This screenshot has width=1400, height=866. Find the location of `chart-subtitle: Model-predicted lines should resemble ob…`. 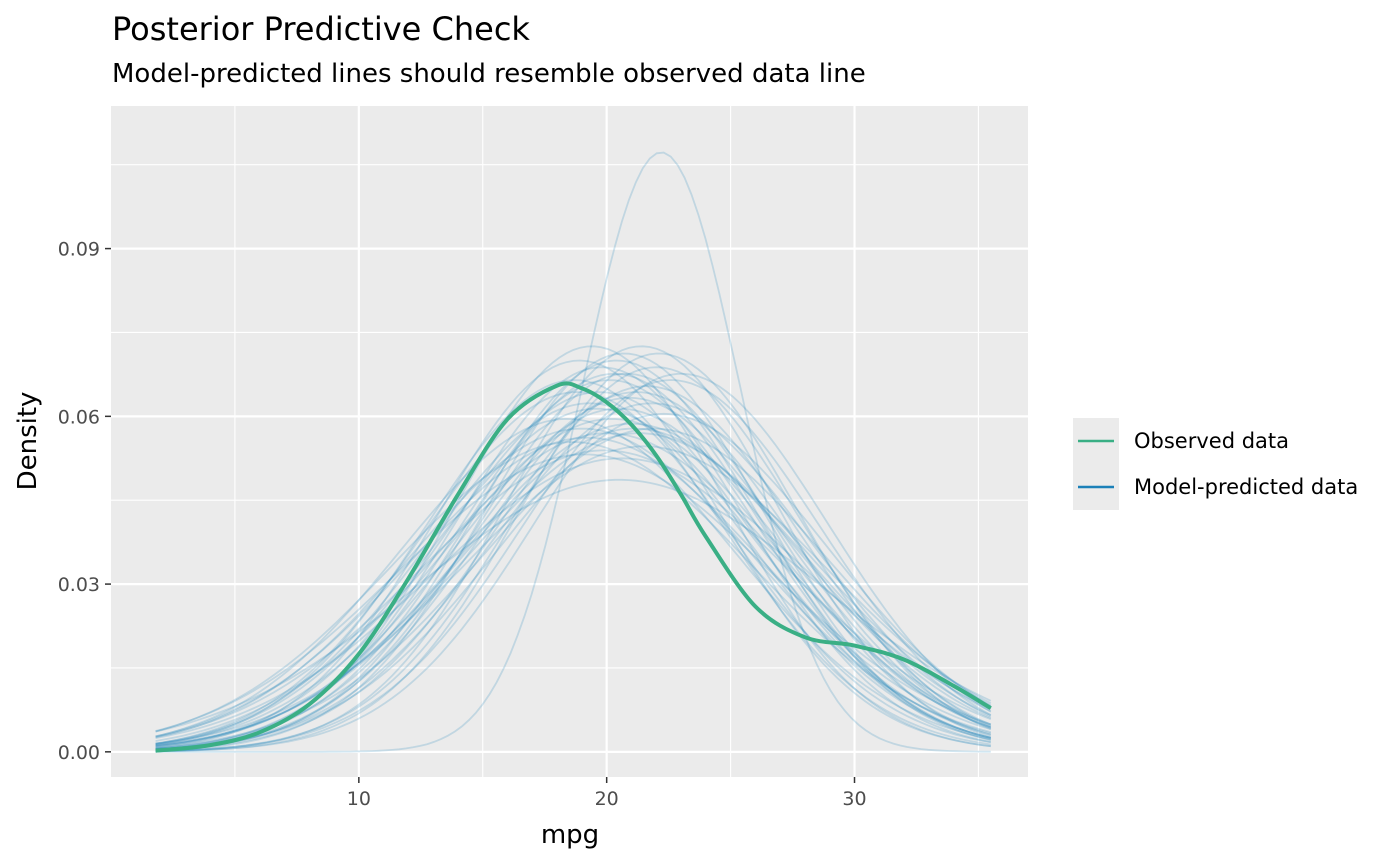

chart-subtitle: Model-predicted lines should resemble ob… is located at coordinates (489, 74).